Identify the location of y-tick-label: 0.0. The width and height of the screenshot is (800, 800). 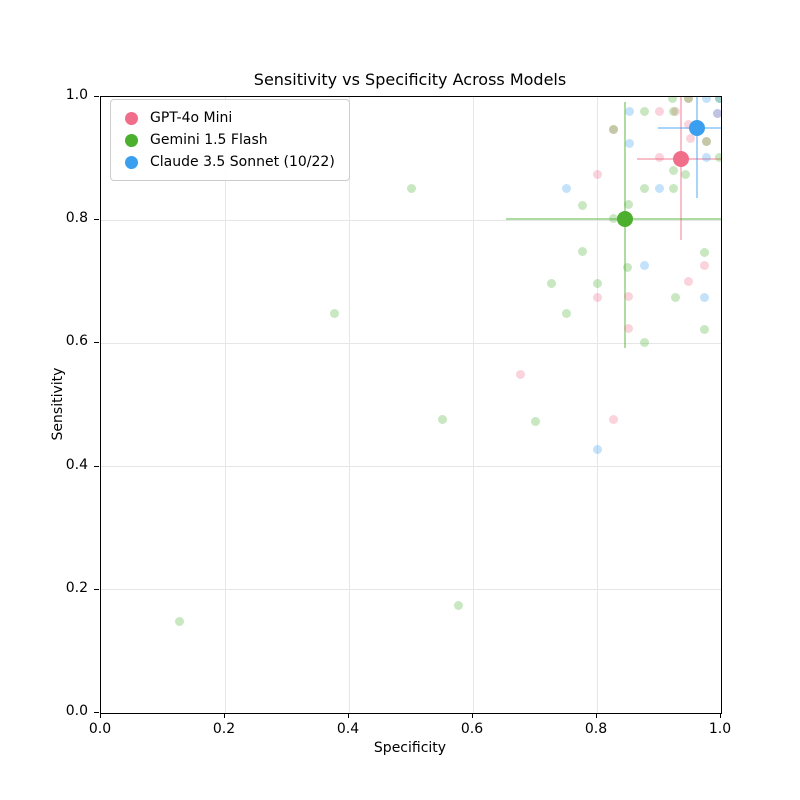
(76, 711).